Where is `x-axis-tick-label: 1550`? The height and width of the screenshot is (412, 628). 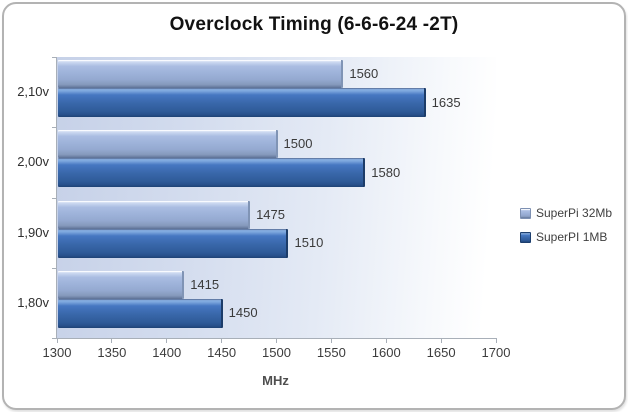
x-axis-tick-label: 1550 is located at coordinates (331, 352).